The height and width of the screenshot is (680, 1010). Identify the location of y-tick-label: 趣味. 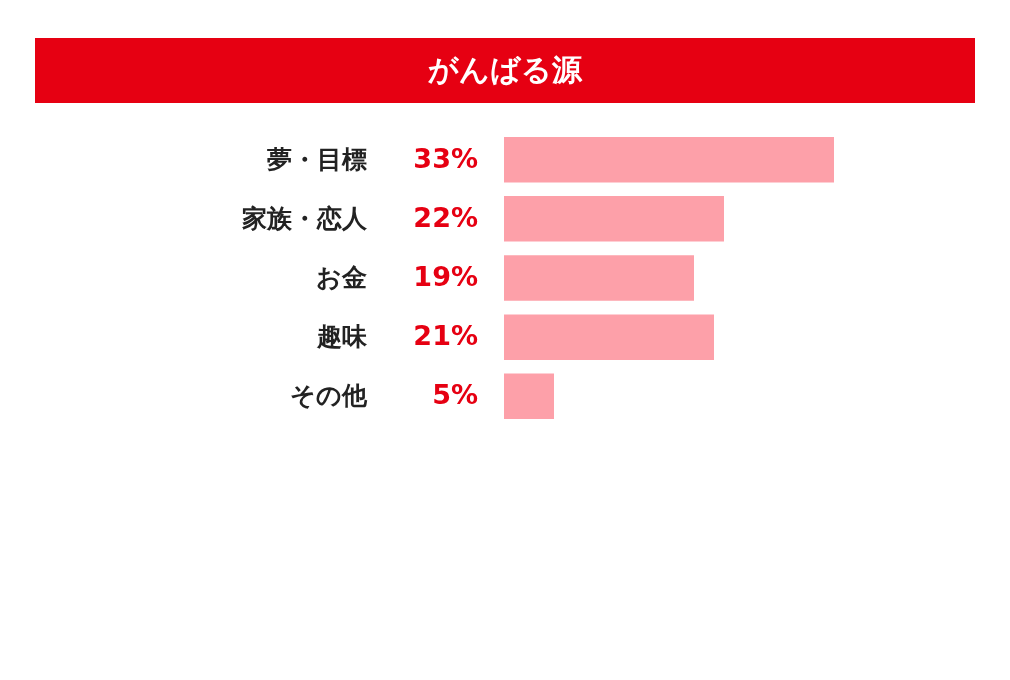
(341, 337).